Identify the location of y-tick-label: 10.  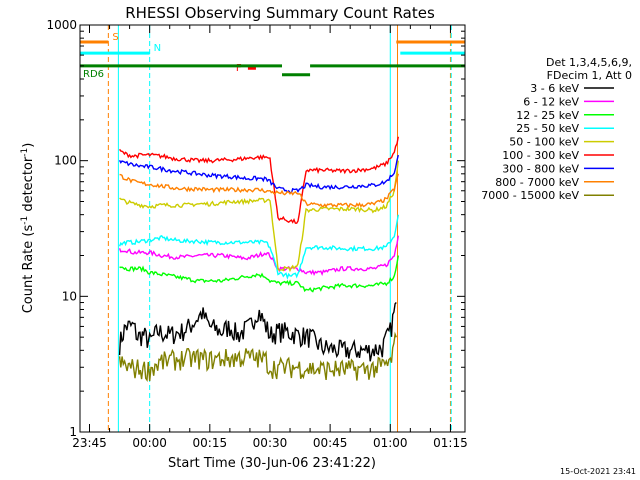
(69, 296).